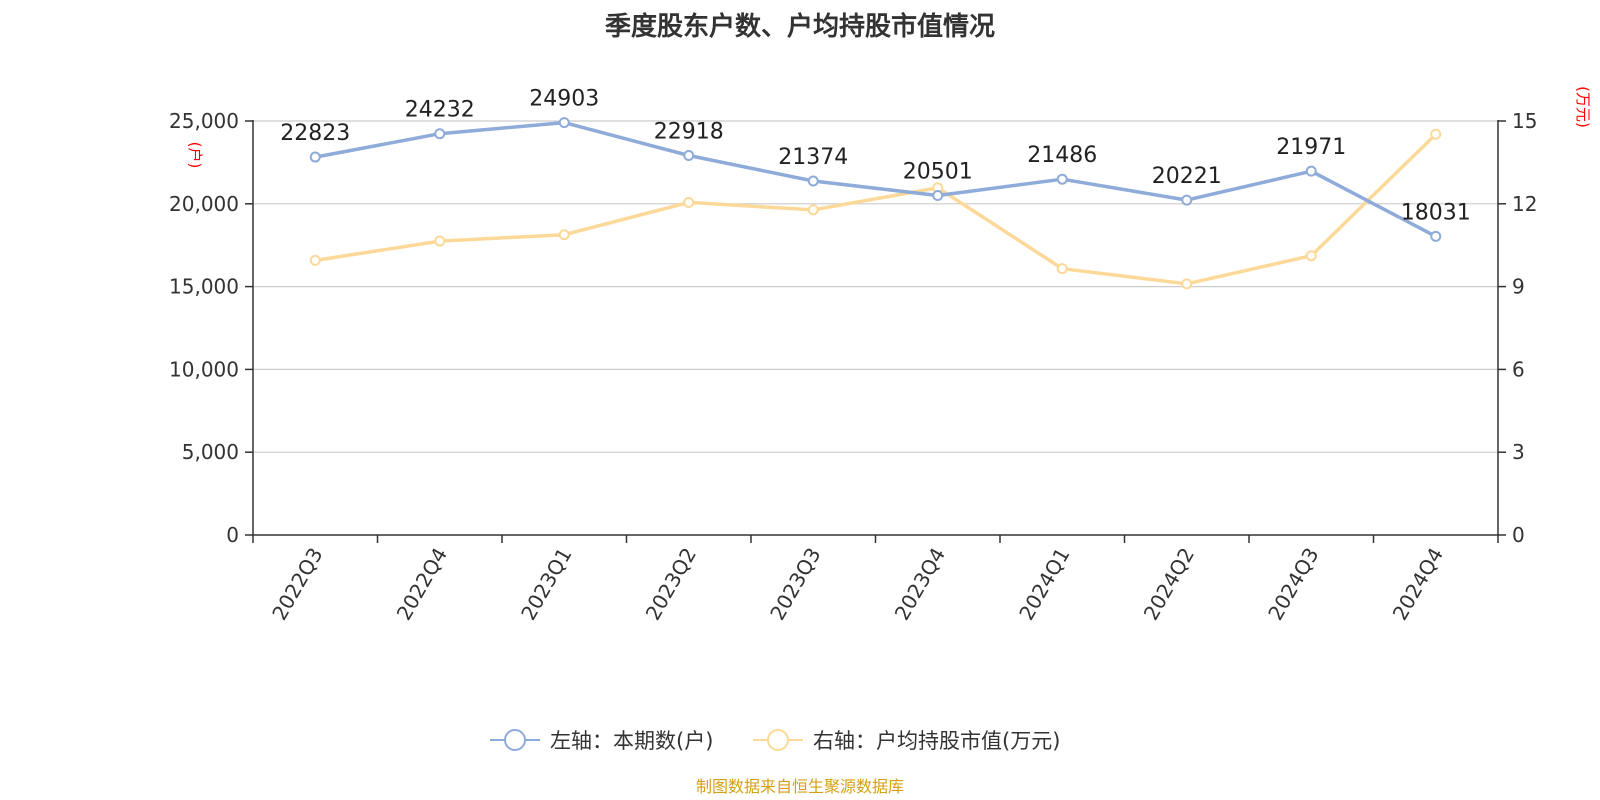  Describe the element at coordinates (1436, 212) in the screenshot. I see `data-label: 18031` at that location.